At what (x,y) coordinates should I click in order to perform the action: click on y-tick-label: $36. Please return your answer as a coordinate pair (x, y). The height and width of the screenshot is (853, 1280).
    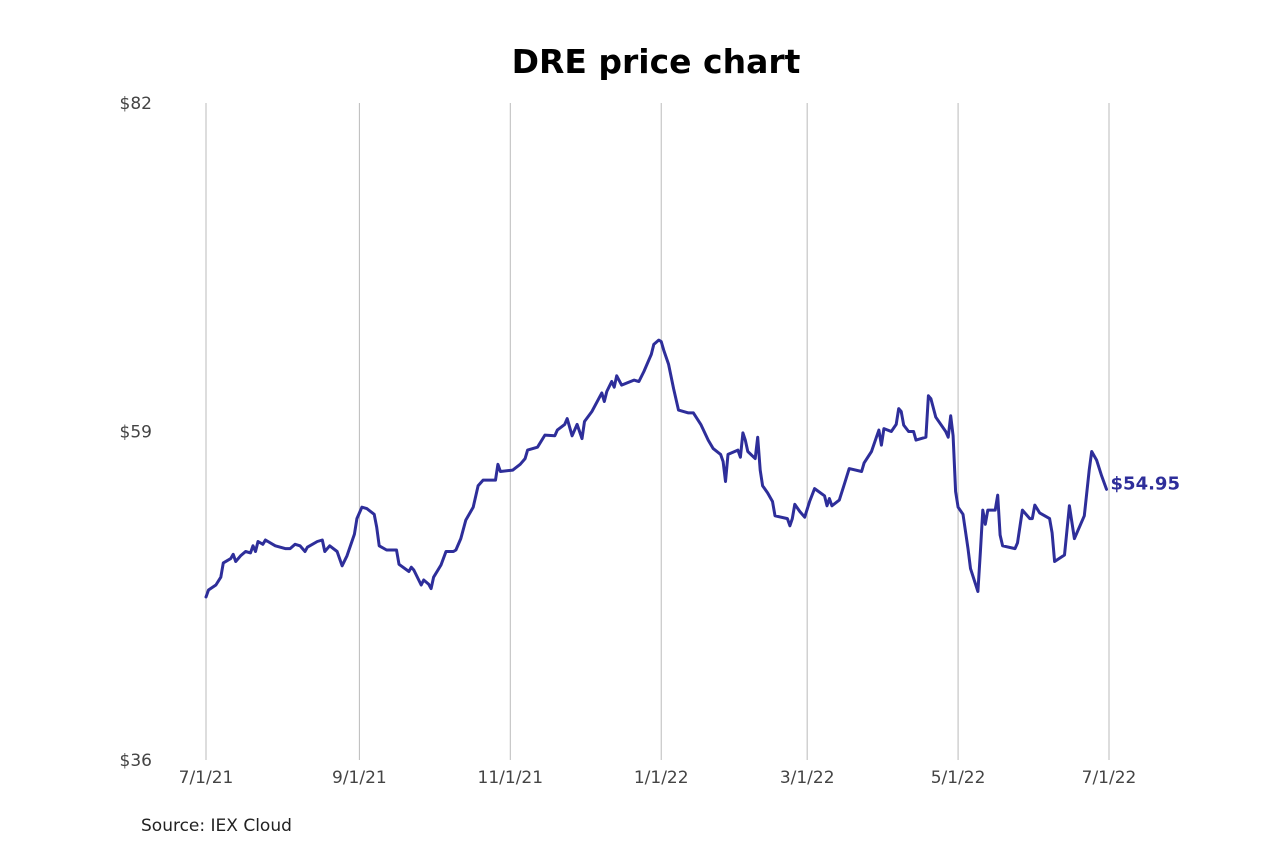
    Looking at the image, I should click on (136, 761).